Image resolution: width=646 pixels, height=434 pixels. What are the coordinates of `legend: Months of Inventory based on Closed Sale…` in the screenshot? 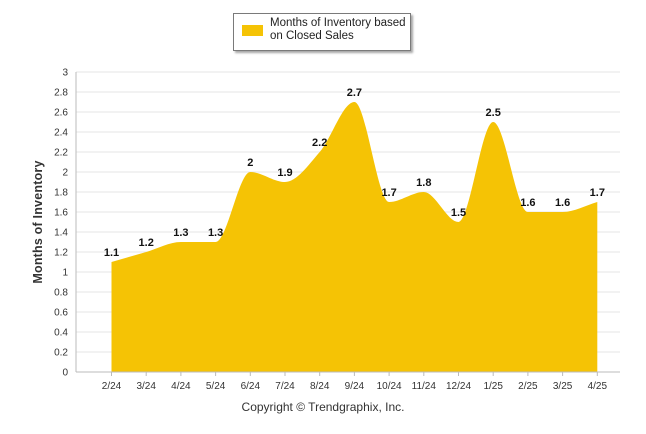 It's located at (322, 32).